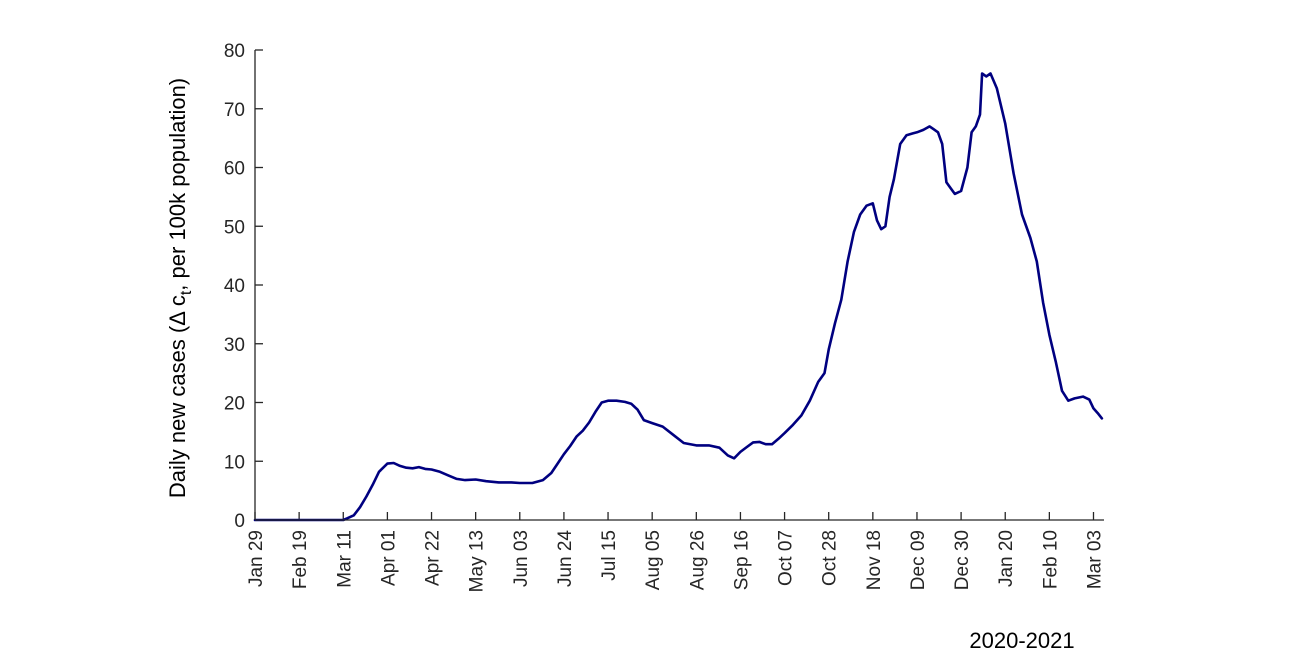  Describe the element at coordinates (830, 558) in the screenshot. I see `x-tick-label: Oct 28` at that location.